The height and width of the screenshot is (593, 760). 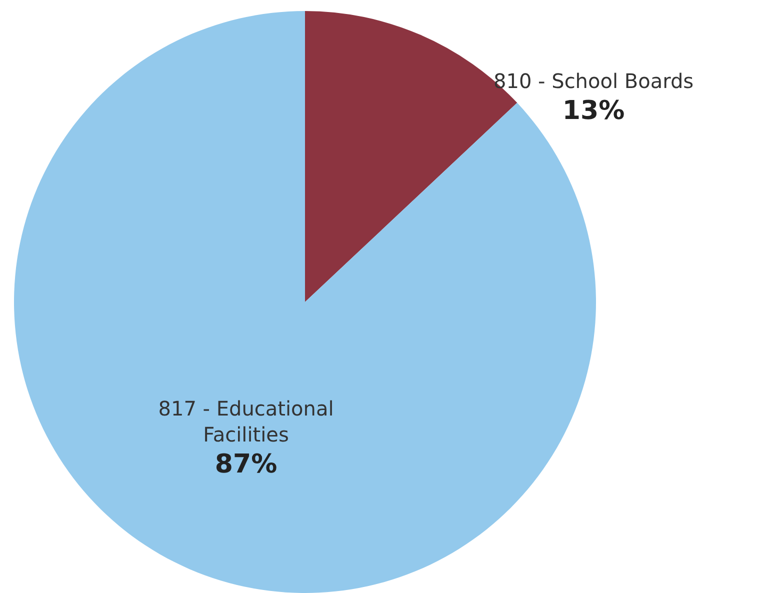 What do you see at coordinates (246, 464) in the screenshot?
I see `data-label: 87%` at bounding box center [246, 464].